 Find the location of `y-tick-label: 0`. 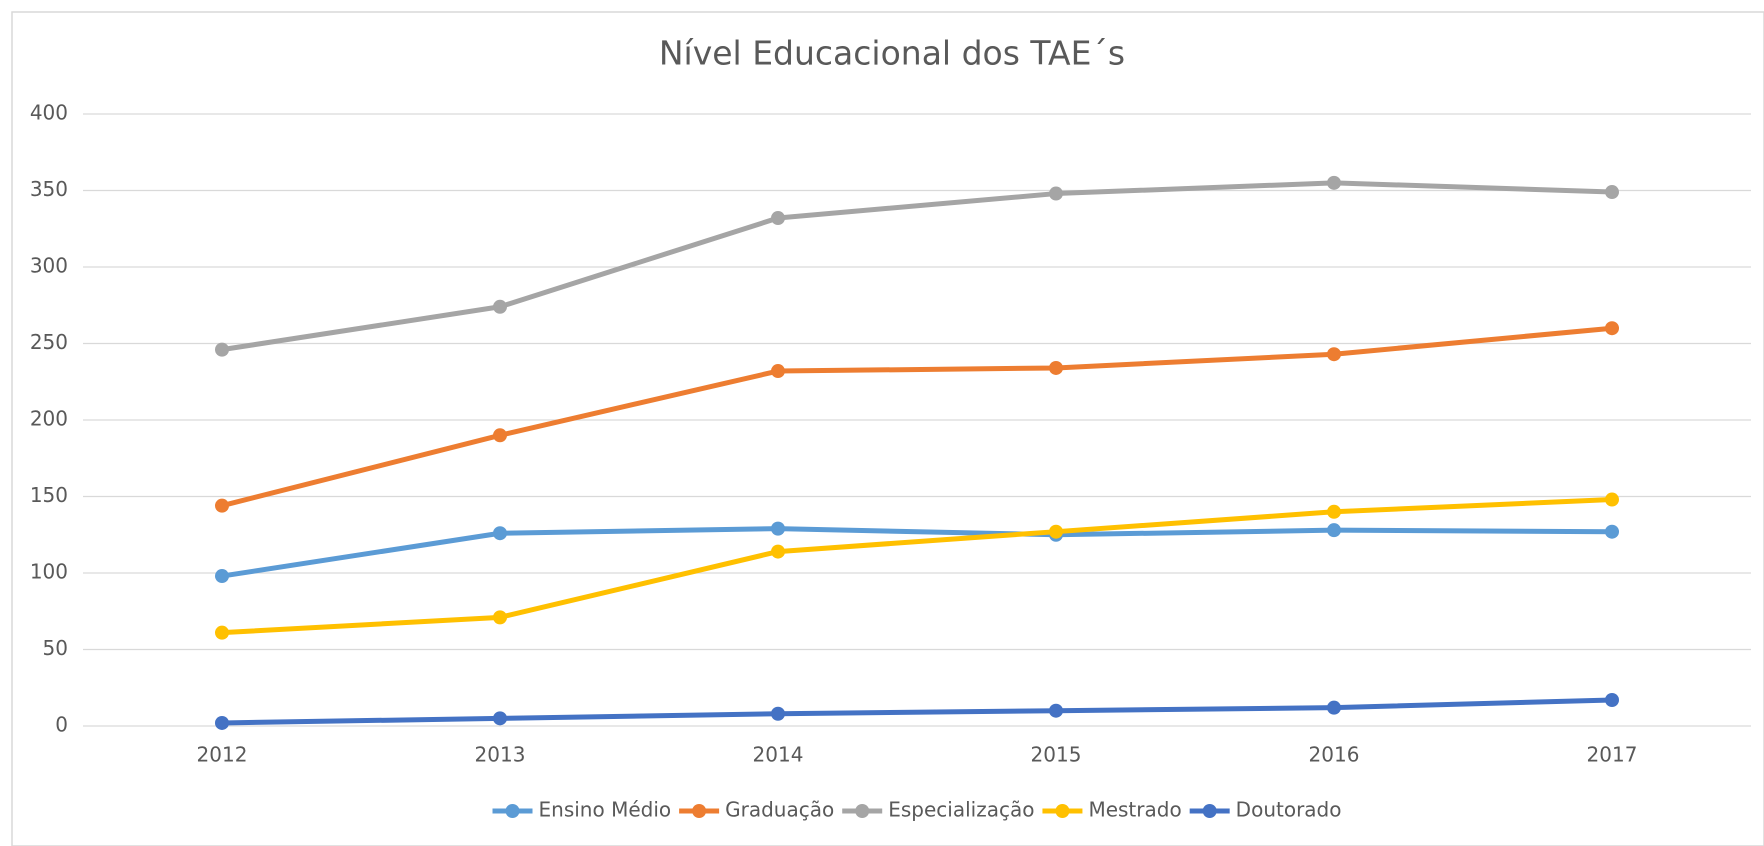

y-tick-label: 0 is located at coordinates (61, 725).